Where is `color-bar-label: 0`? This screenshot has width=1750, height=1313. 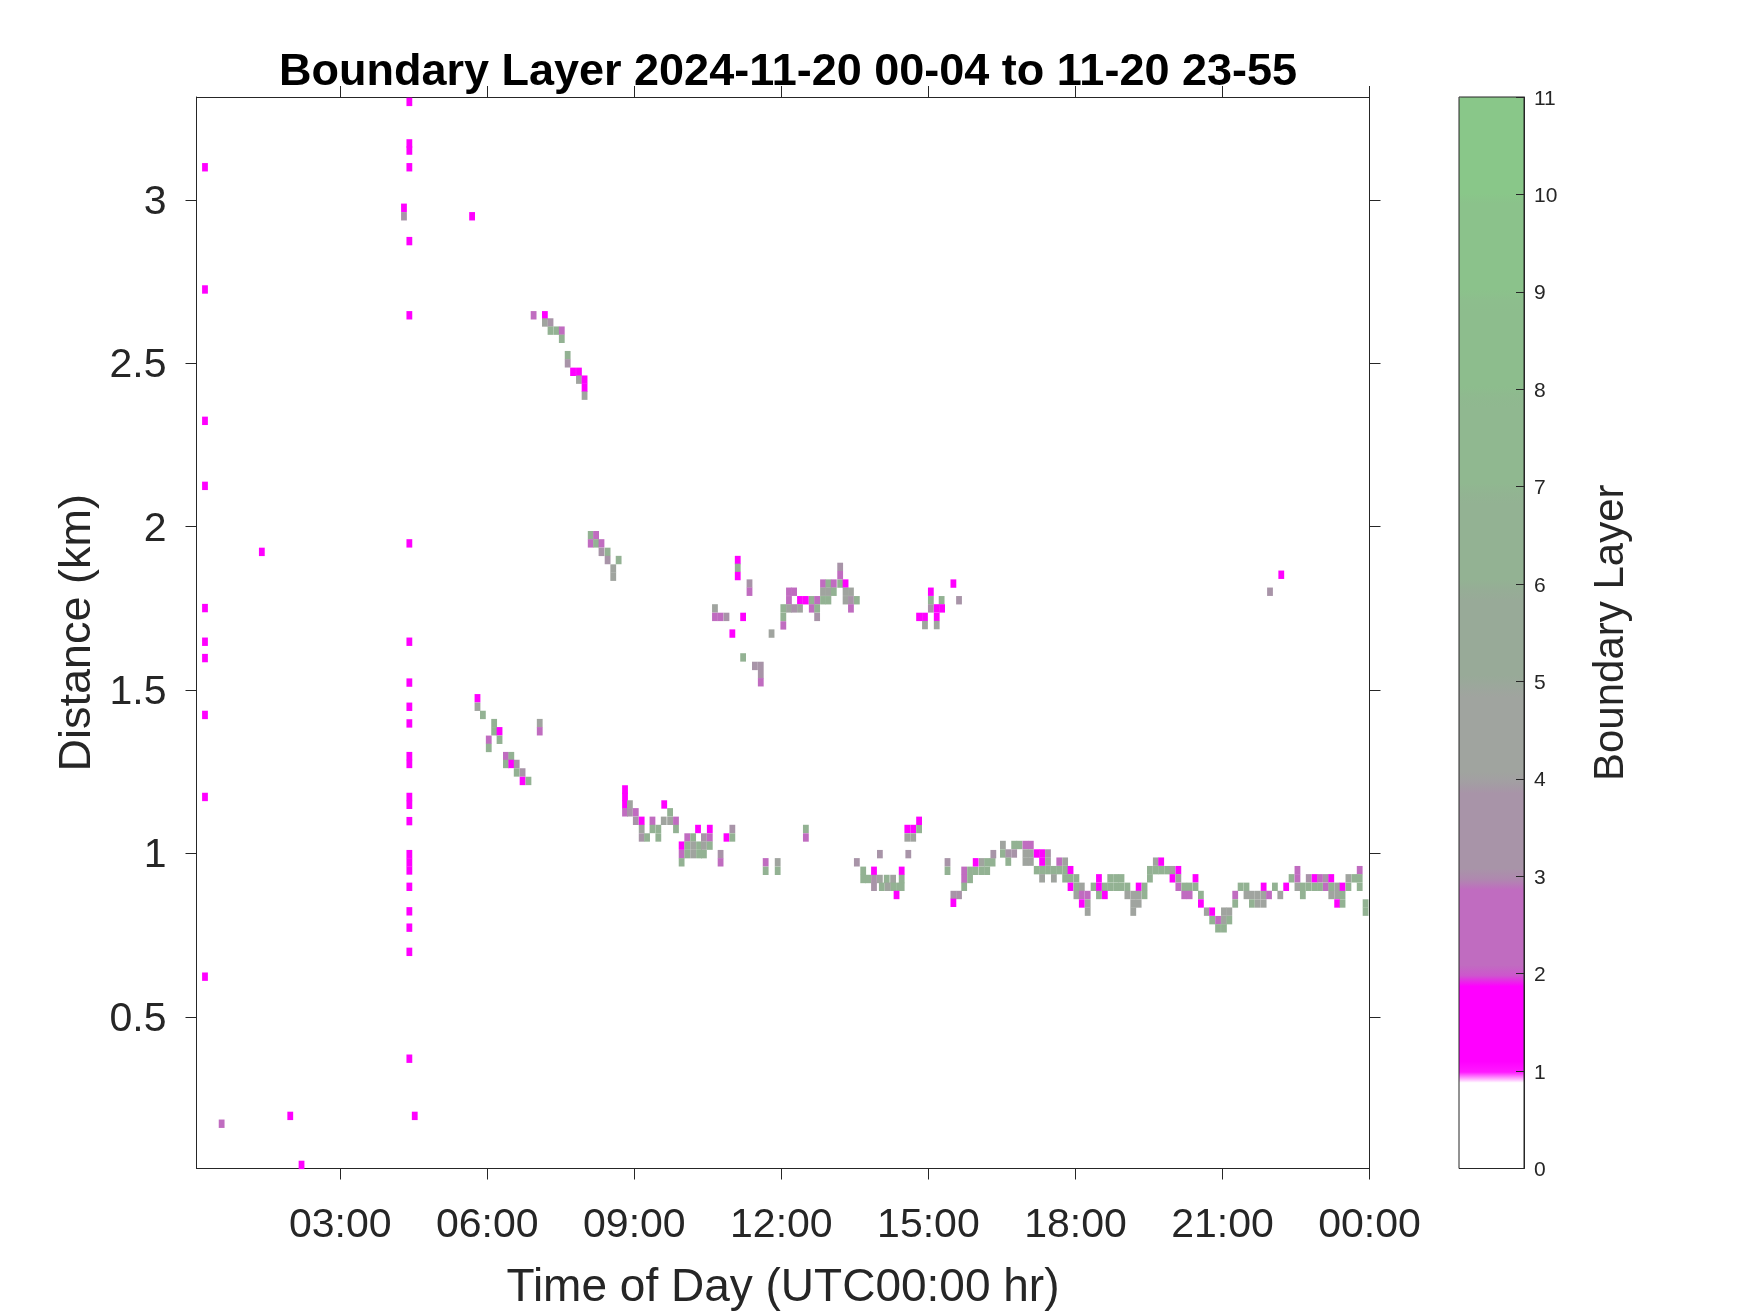
color-bar-label: 0 is located at coordinates (1540, 1168).